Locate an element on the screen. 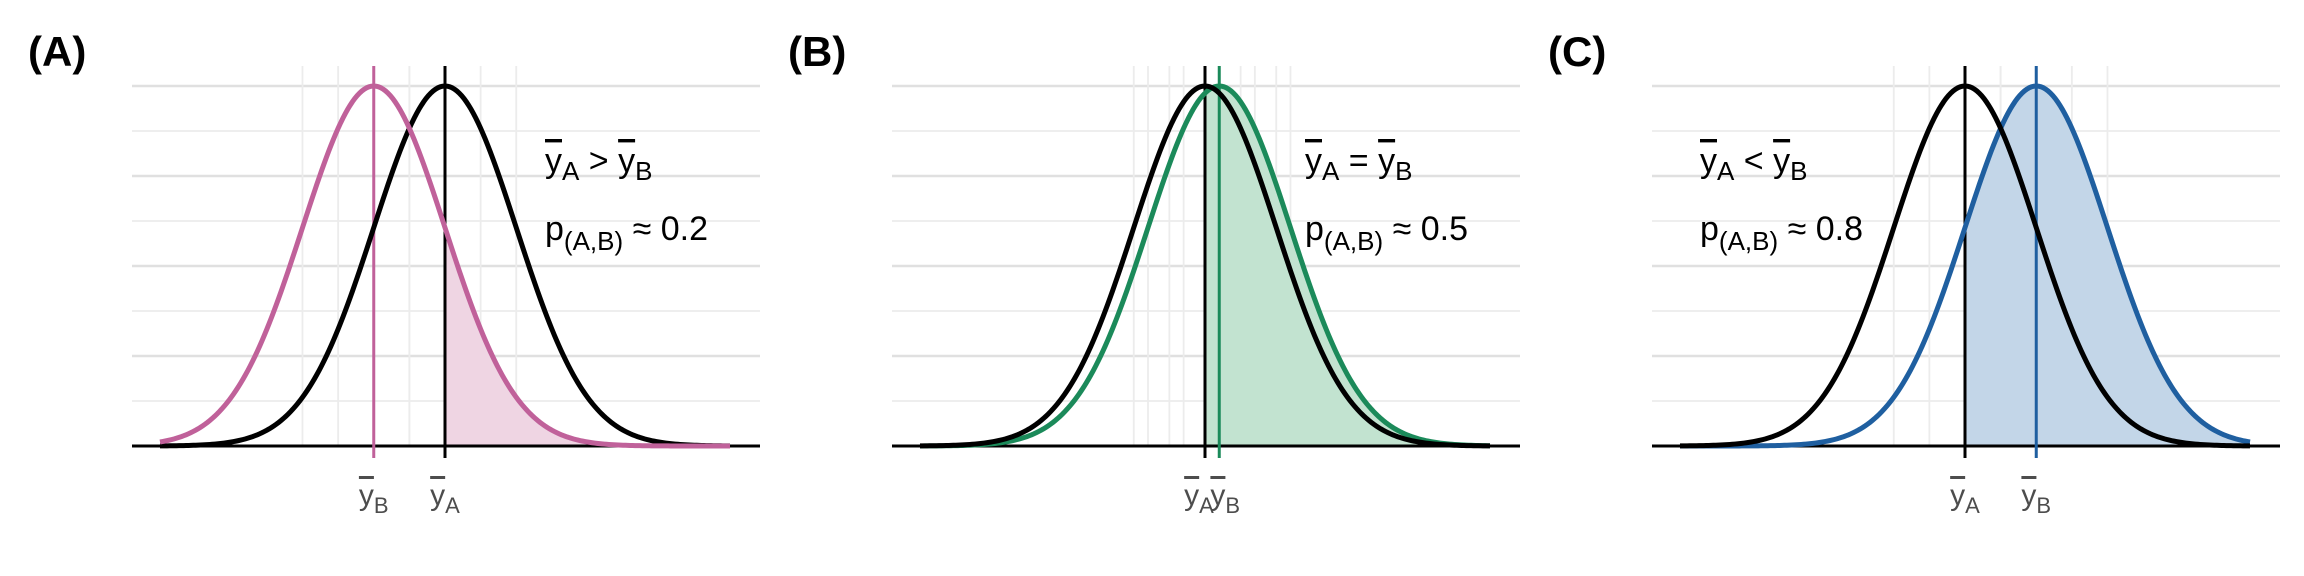 This screenshot has width=2304, height=576. panel-label: (C) is located at coordinates (1577, 51).